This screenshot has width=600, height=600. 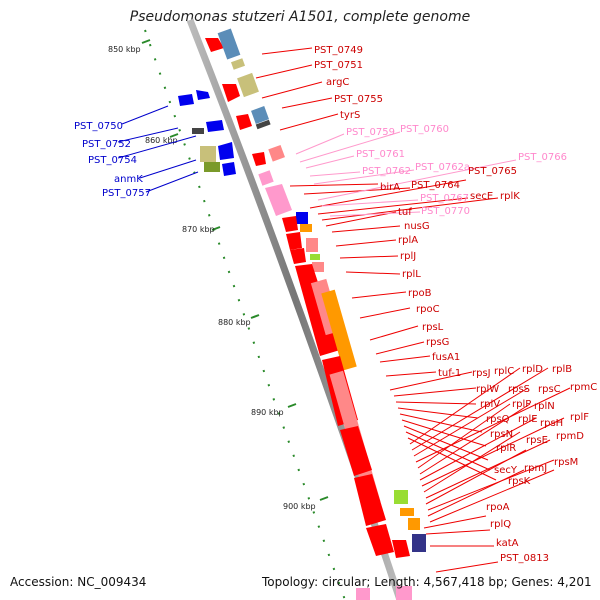 I want to click on gene-label: PST_0760, so click(x=424, y=129).